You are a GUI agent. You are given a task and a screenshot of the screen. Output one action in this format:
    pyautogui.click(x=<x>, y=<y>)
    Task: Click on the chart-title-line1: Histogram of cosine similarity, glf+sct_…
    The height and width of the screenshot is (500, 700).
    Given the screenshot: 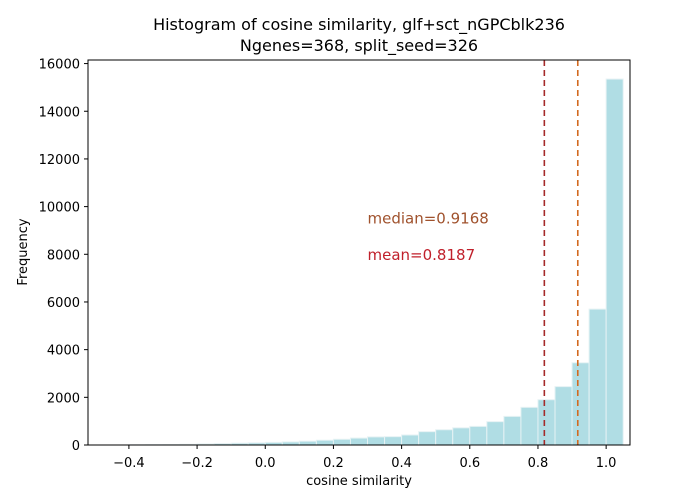 What is the action you would take?
    pyautogui.click(x=359, y=25)
    